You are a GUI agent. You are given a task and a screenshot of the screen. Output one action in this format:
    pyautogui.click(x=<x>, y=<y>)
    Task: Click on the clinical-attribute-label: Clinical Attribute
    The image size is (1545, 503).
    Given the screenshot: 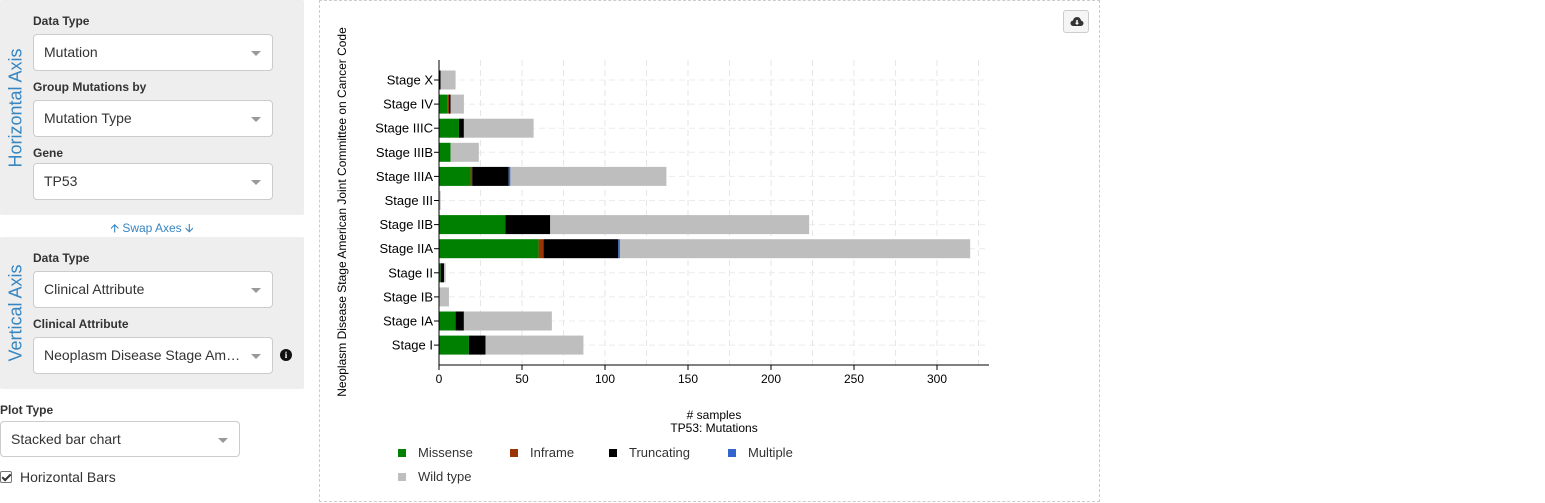 What is the action you would take?
    pyautogui.click(x=81, y=324)
    